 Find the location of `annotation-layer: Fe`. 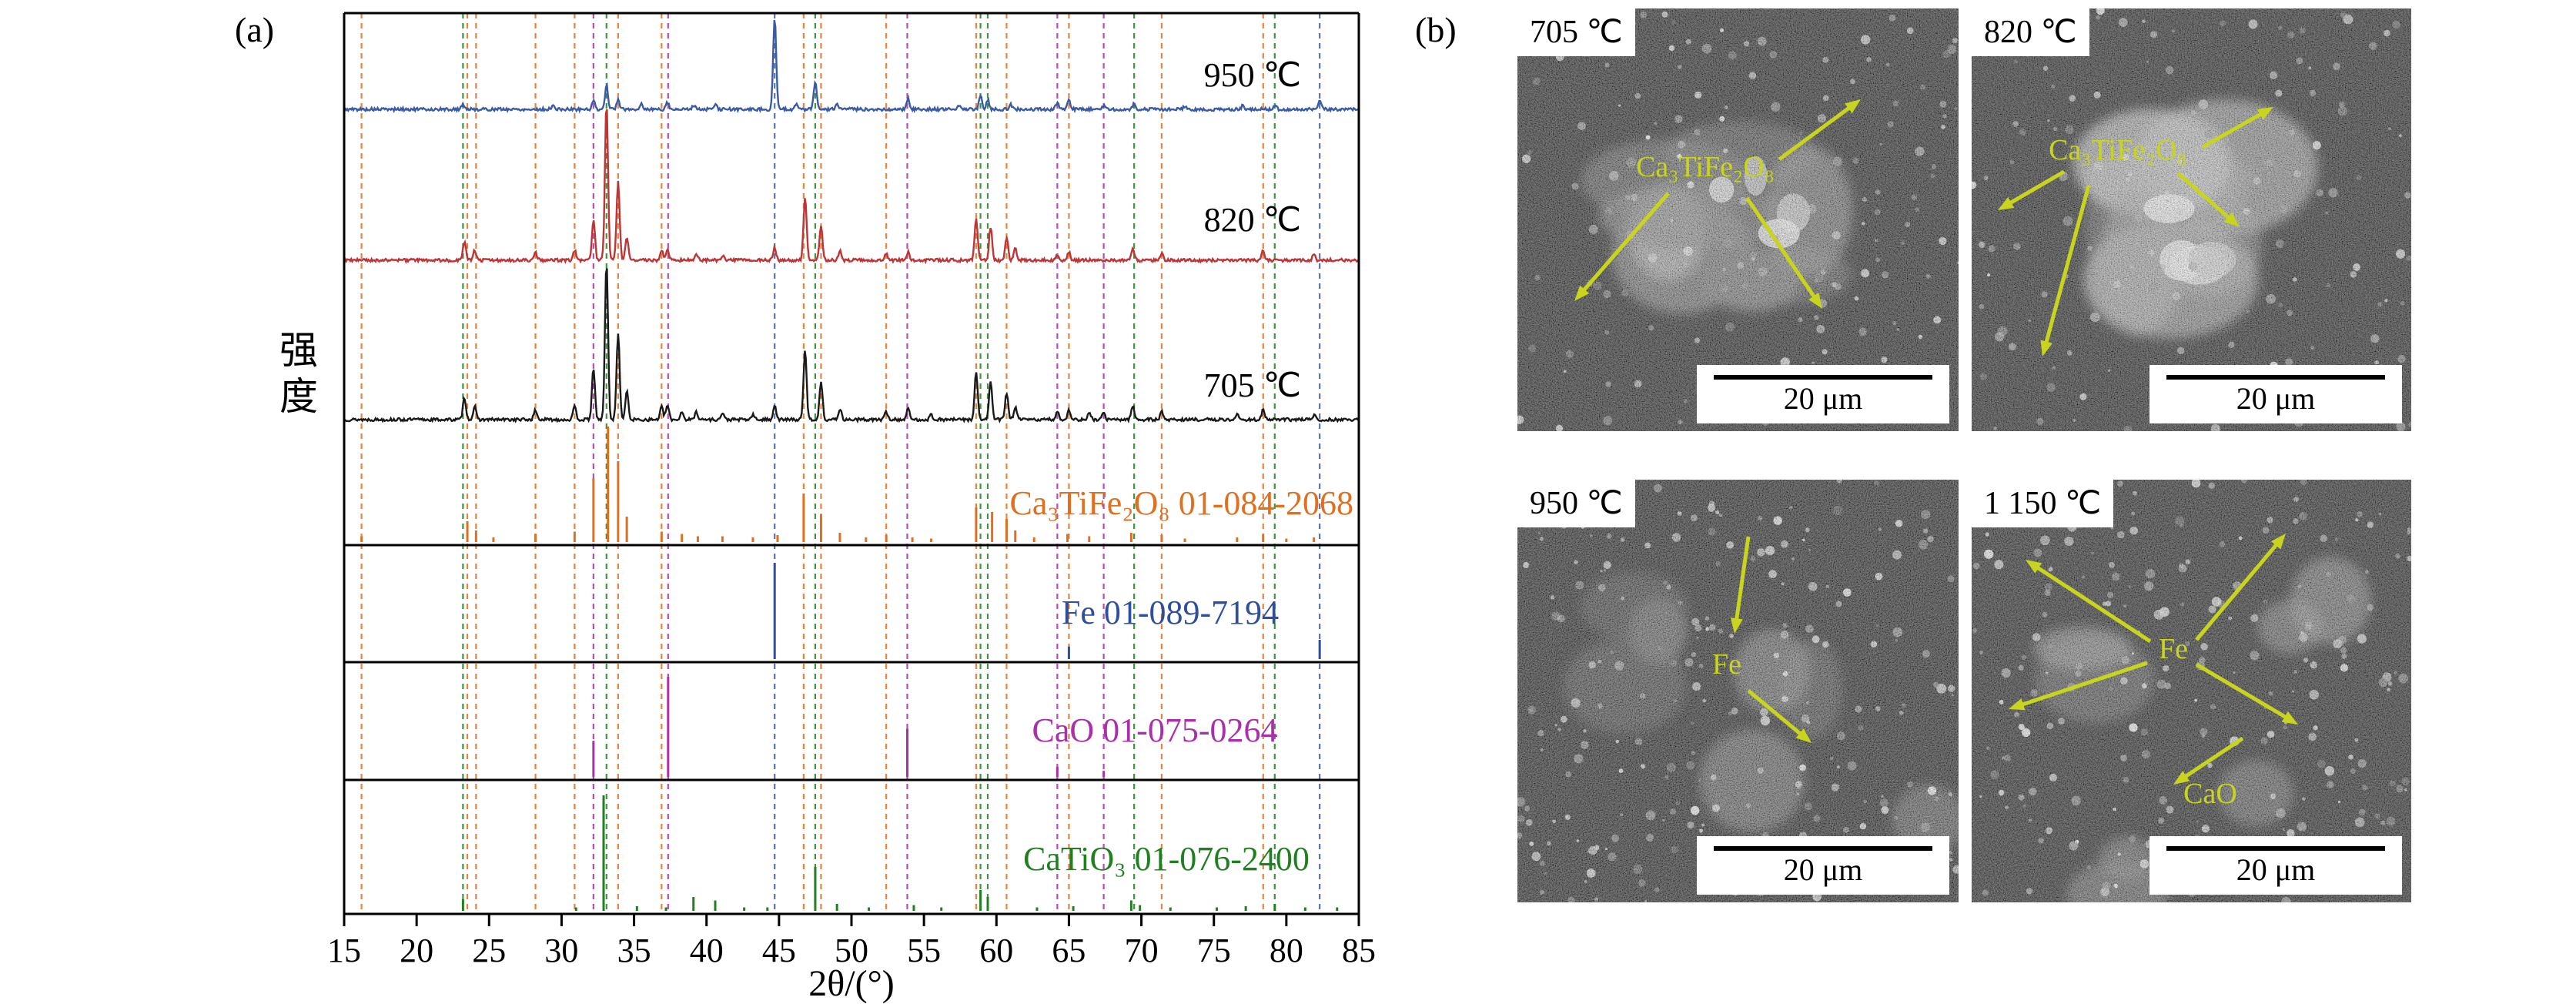

annotation-layer: Fe is located at coordinates (1762, 639).